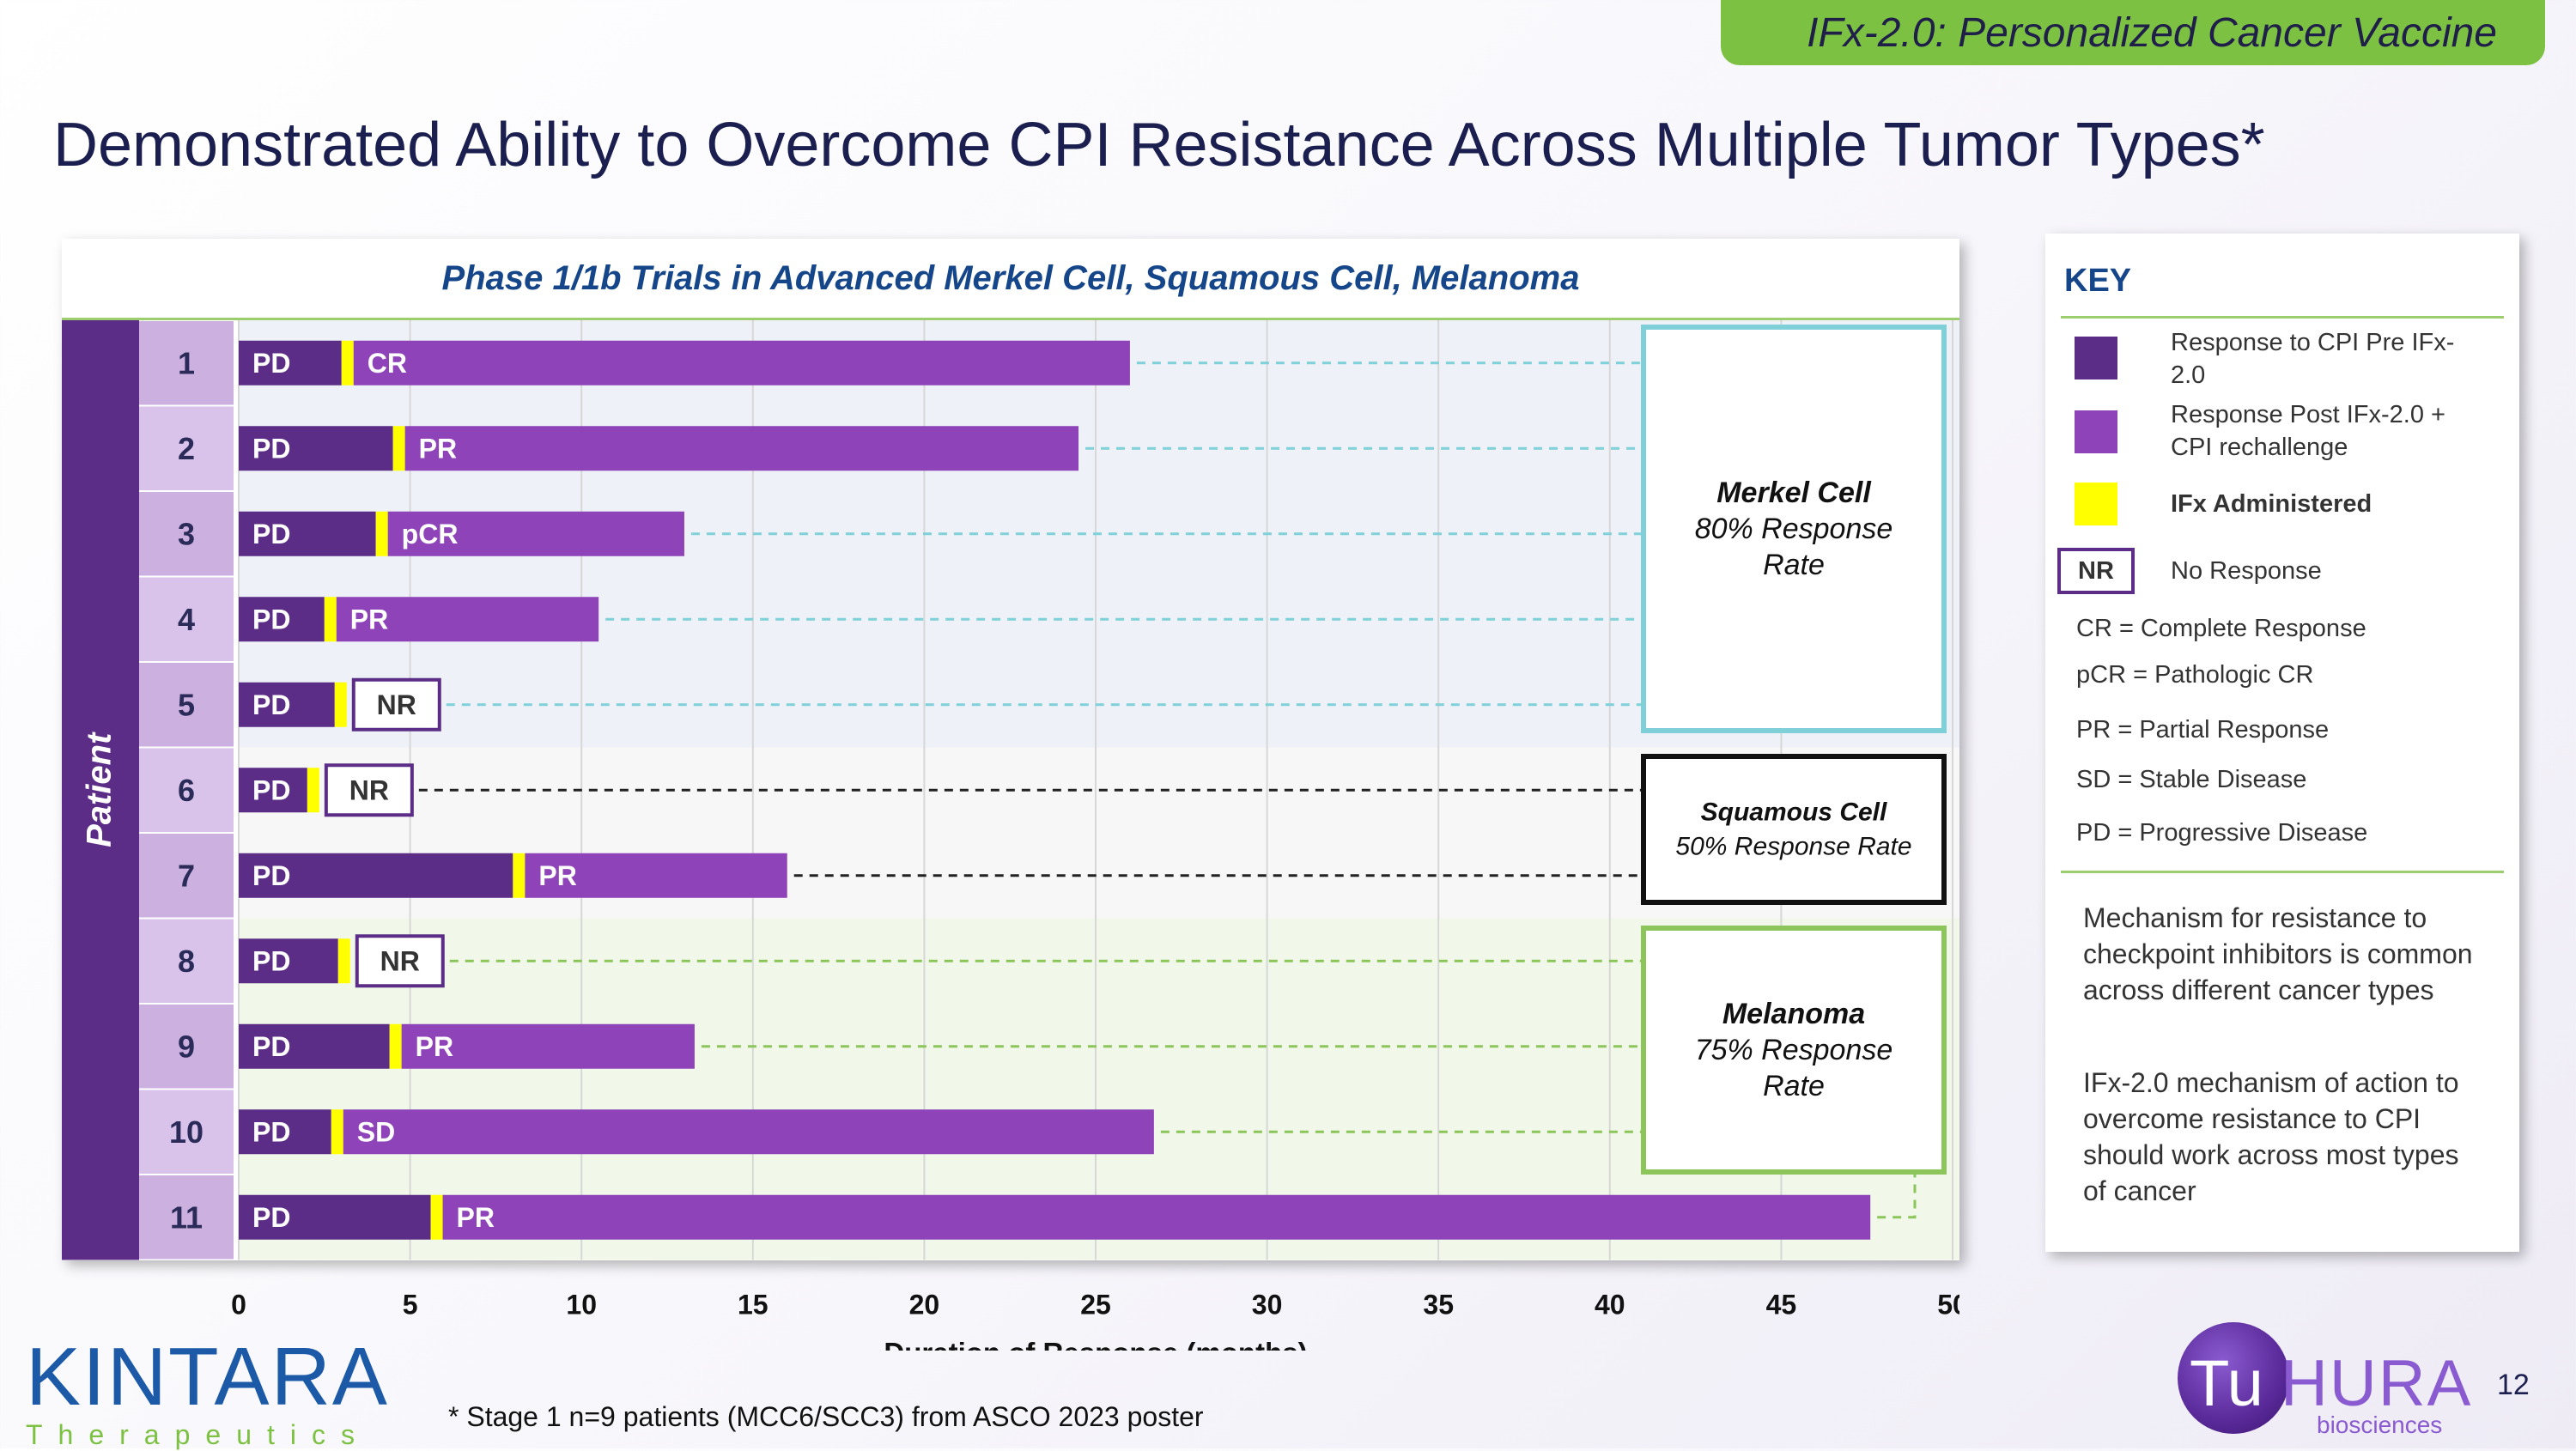 The image size is (2576, 1451). Describe the element at coordinates (239, 1305) in the screenshot. I see `x-tick-label: 0` at that location.